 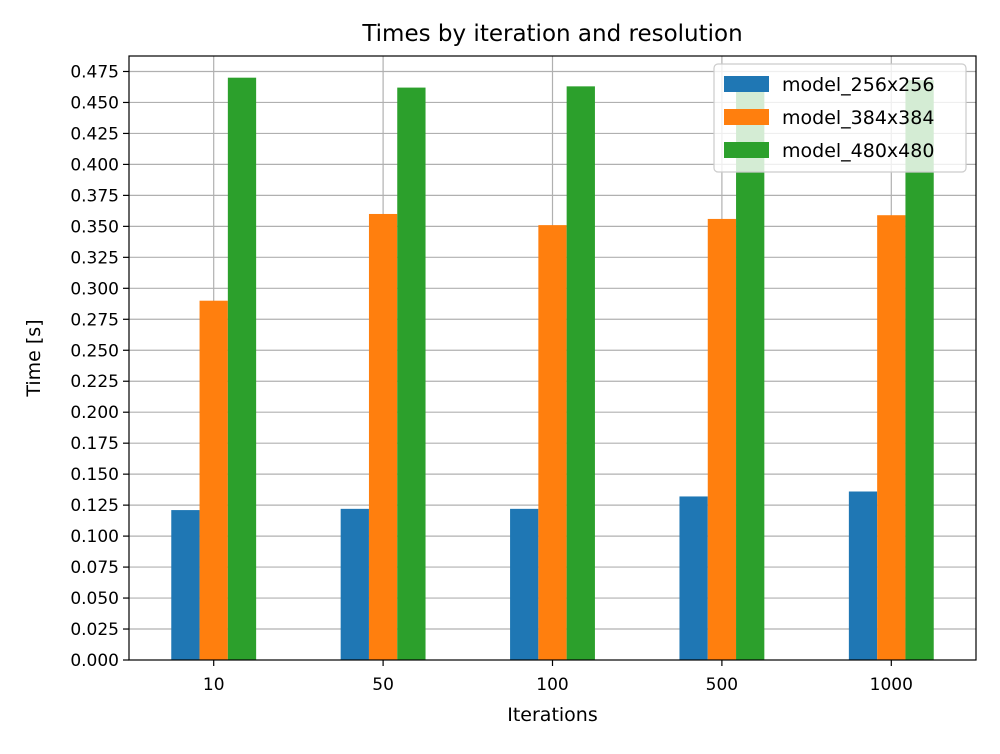 I want to click on x-tick-label: 50, so click(x=383, y=685).